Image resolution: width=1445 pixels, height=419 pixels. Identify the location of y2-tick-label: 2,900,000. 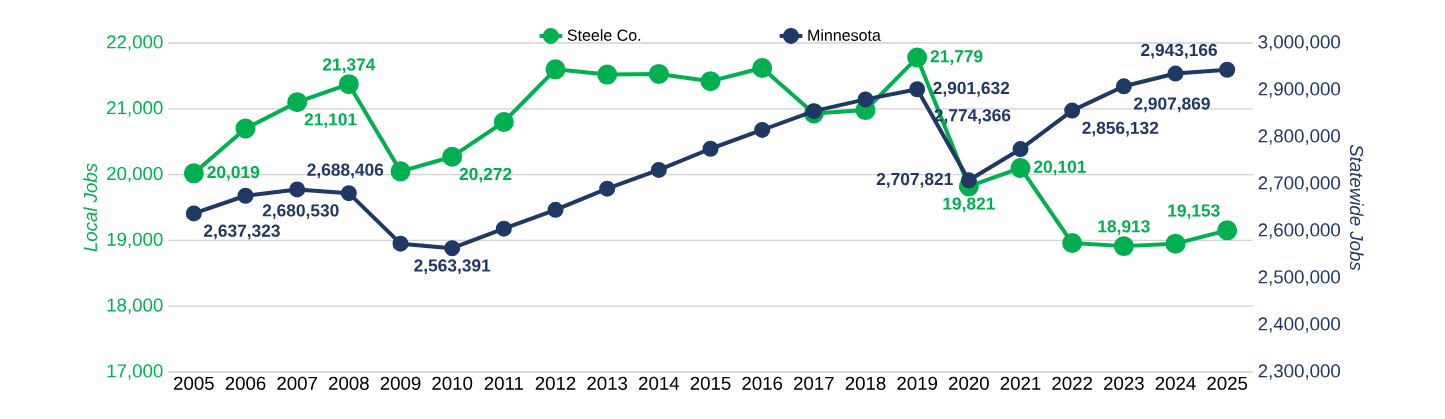
(1299, 90).